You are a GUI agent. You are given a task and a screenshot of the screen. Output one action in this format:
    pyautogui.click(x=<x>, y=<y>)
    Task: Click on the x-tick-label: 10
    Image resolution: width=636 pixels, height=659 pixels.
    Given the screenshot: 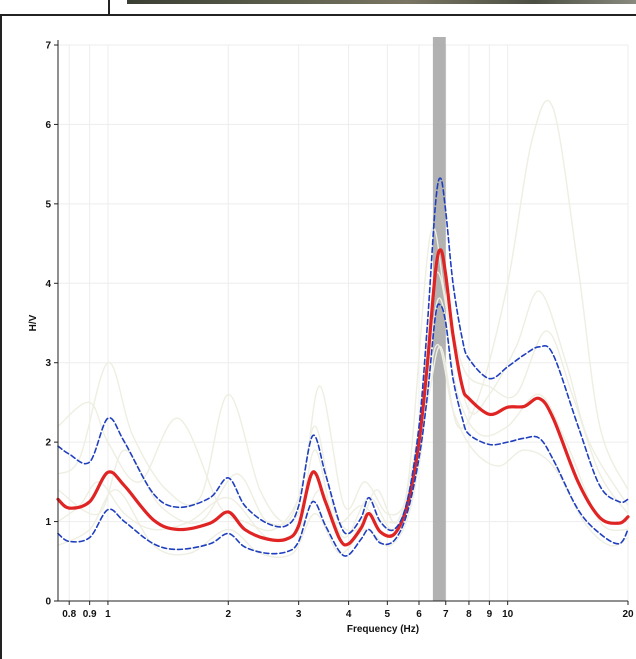 What is the action you would take?
    pyautogui.click(x=508, y=614)
    